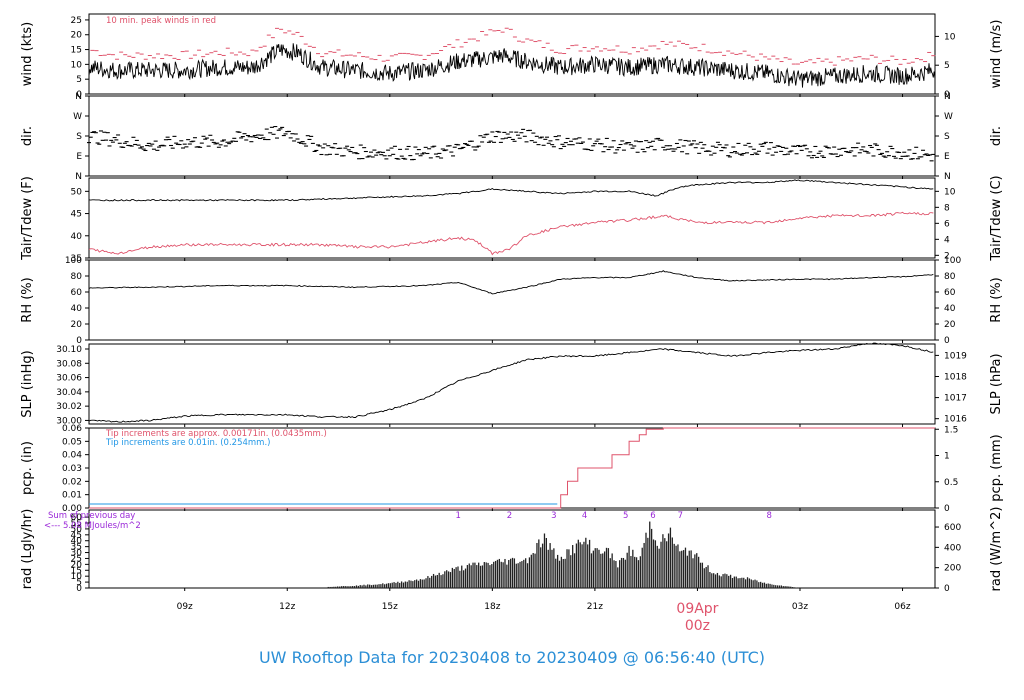 Image resolution: width=1024 pixels, height=700 pixels. What do you see at coordinates (996, 54) in the screenshot?
I see `y-axis-title-right-wind: wind (m/s)` at bounding box center [996, 54].